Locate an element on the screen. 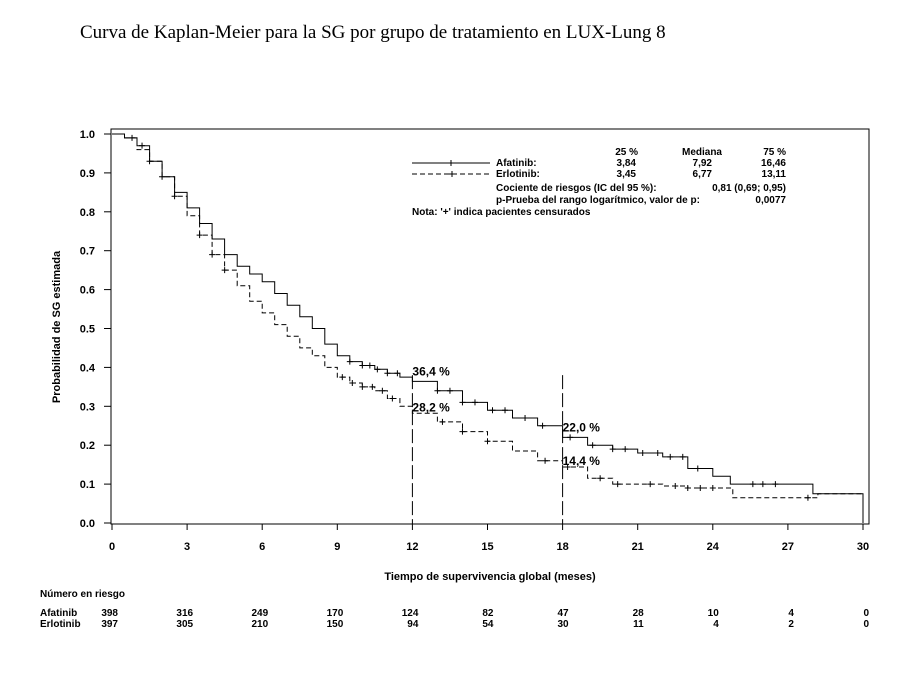 The height and width of the screenshot is (674, 900). risk-row-label: Erlotinib is located at coordinates (60, 624).